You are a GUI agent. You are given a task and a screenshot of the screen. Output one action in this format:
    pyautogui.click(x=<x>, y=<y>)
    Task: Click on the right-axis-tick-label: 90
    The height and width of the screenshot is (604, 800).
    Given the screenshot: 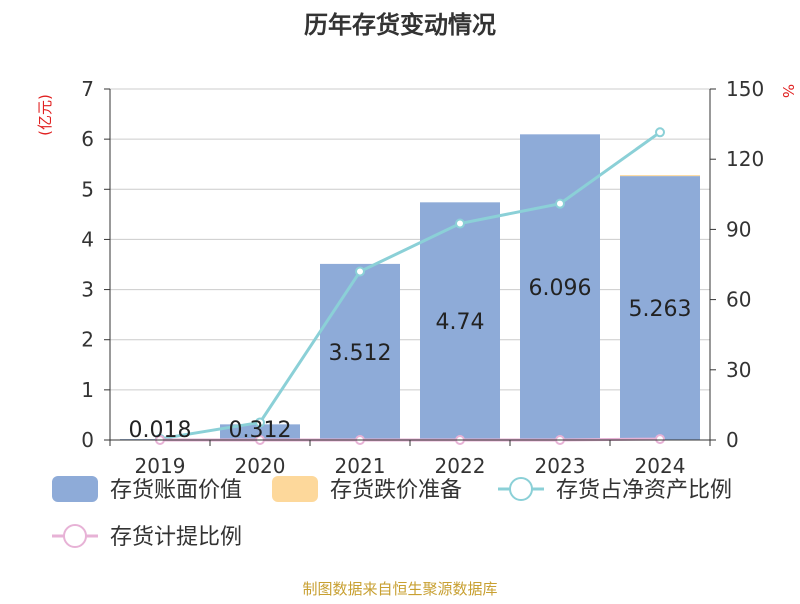 What is the action you would take?
    pyautogui.click(x=738, y=229)
    